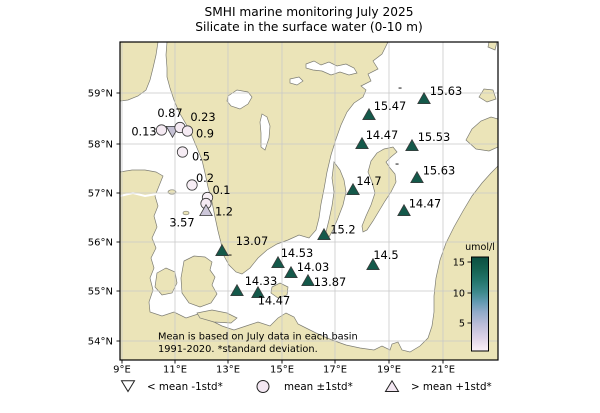 The height and width of the screenshot is (413, 600). What do you see at coordinates (228, 370) in the screenshot?
I see `x-tick-label: 13°E` at bounding box center [228, 370].